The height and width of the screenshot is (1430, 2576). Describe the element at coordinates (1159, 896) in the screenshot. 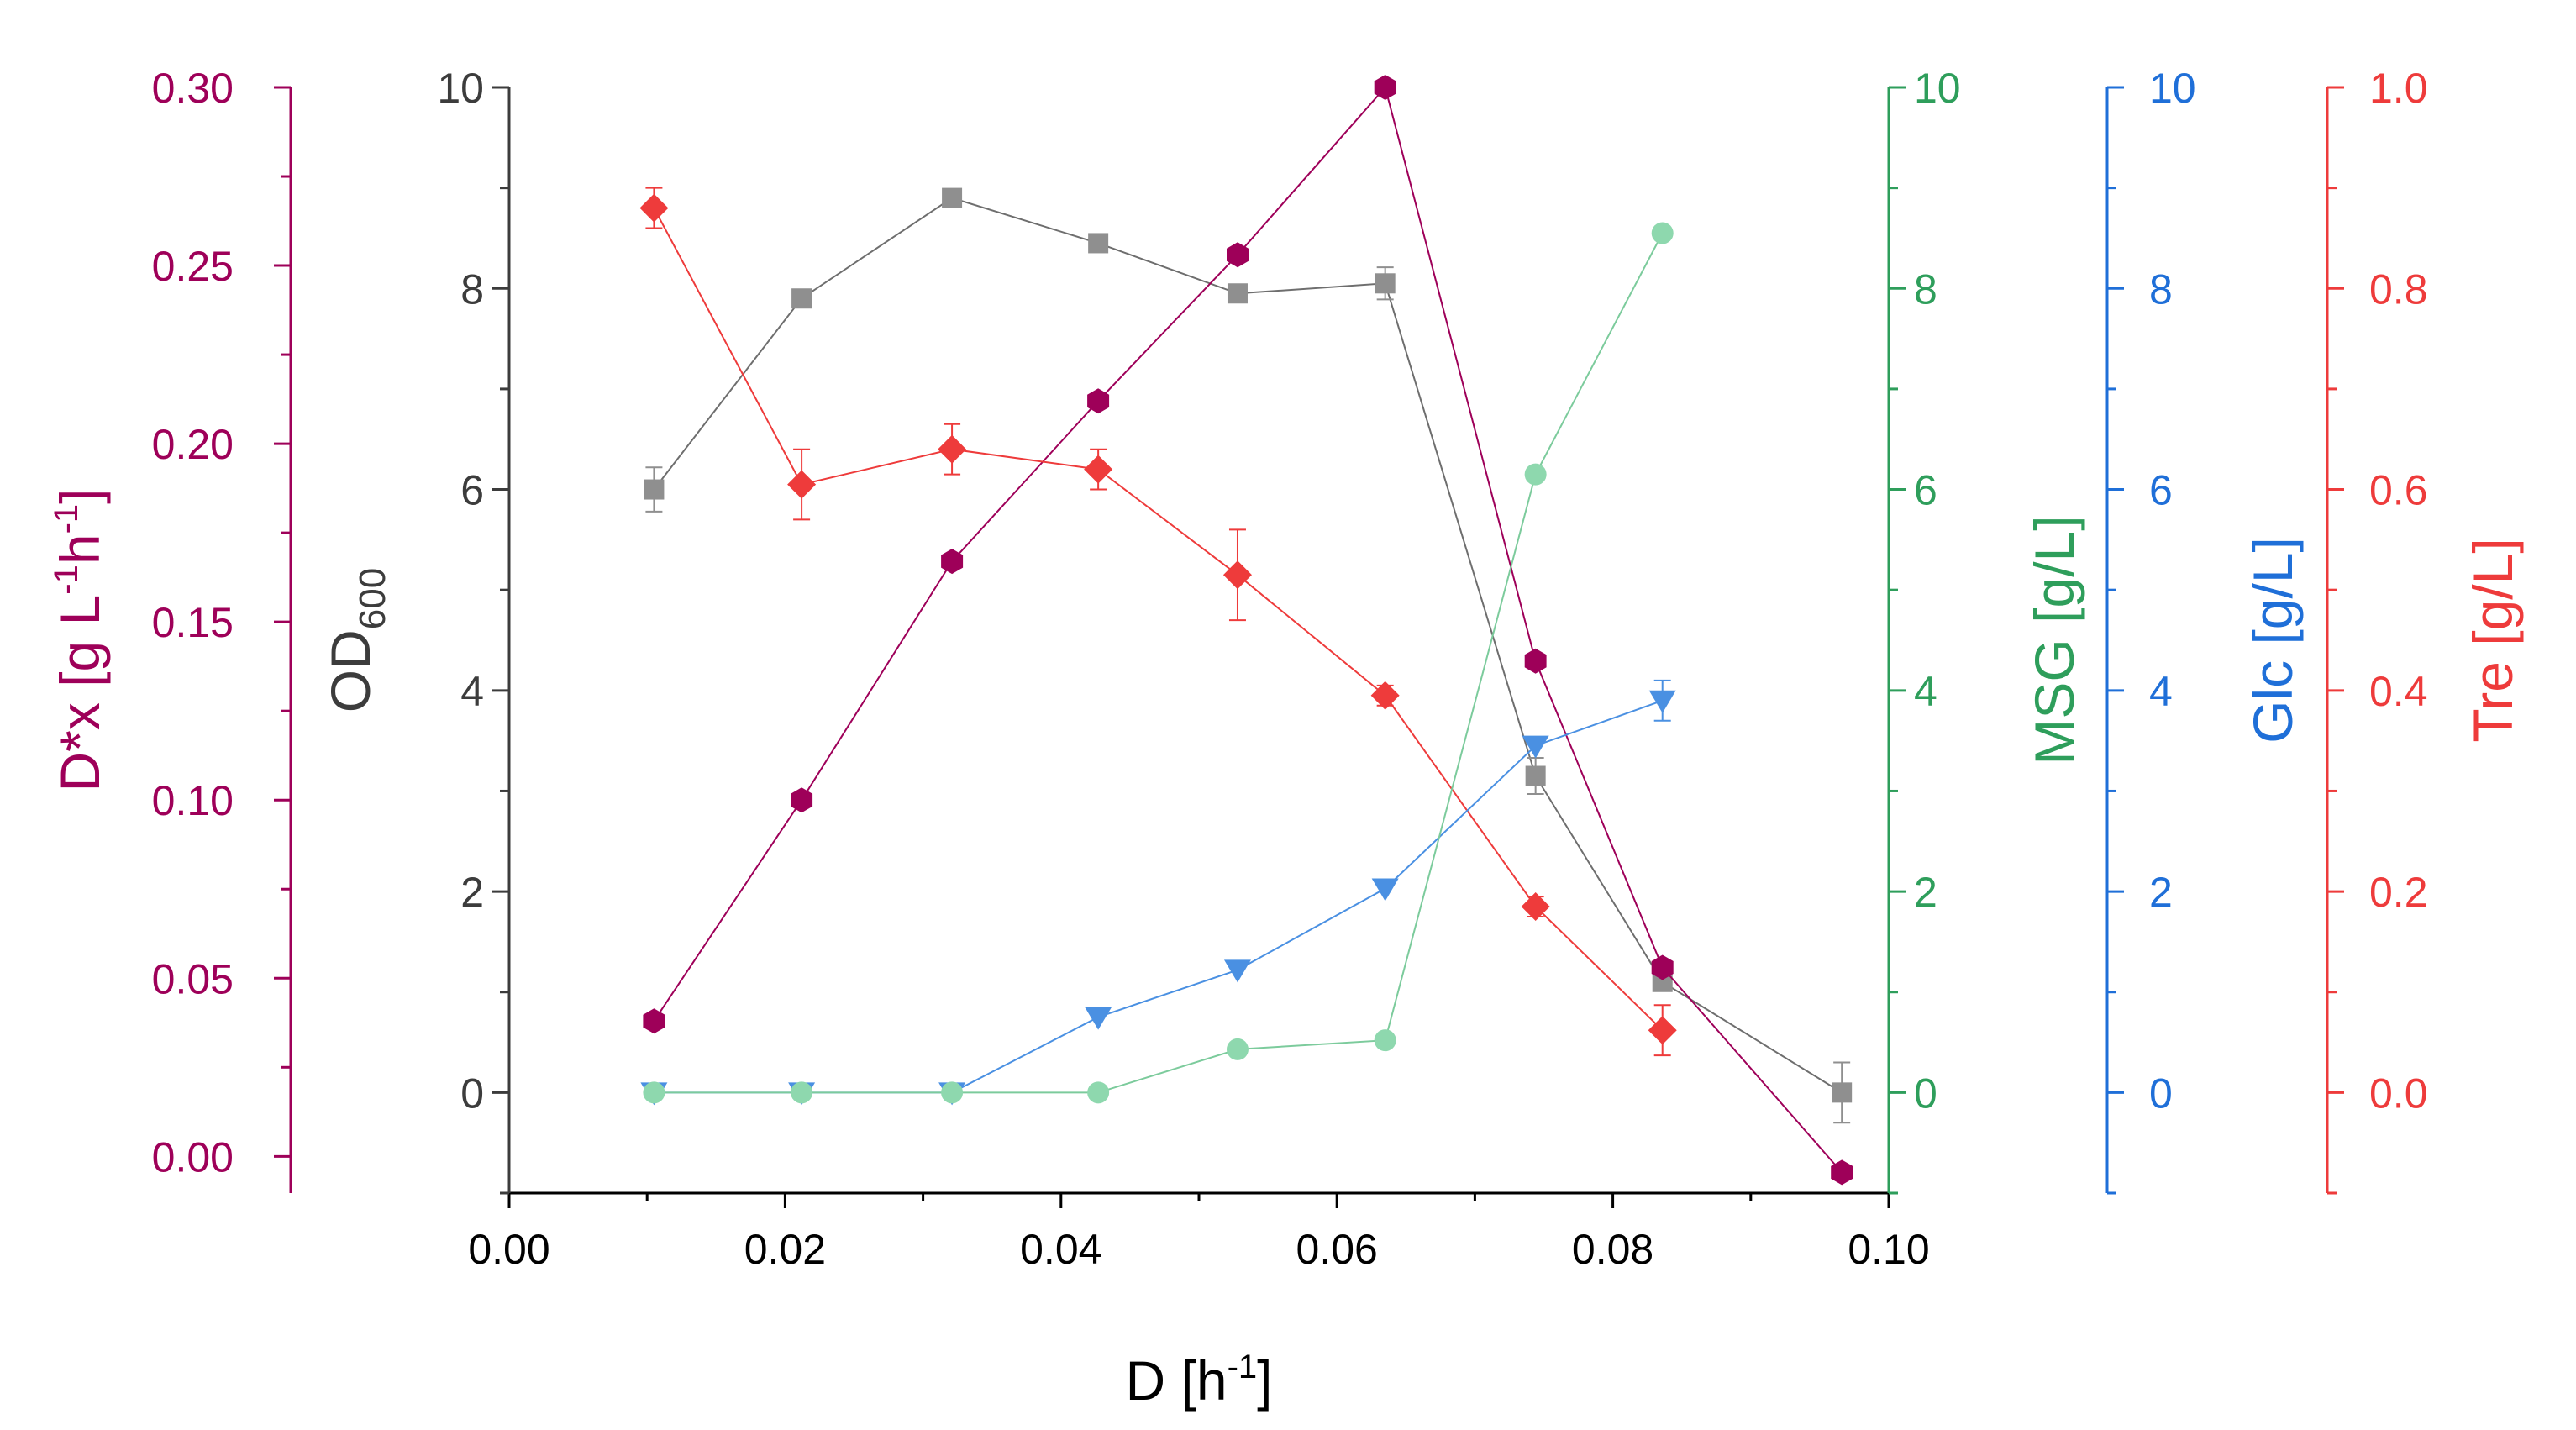

I see `series-line-glc` at that location.